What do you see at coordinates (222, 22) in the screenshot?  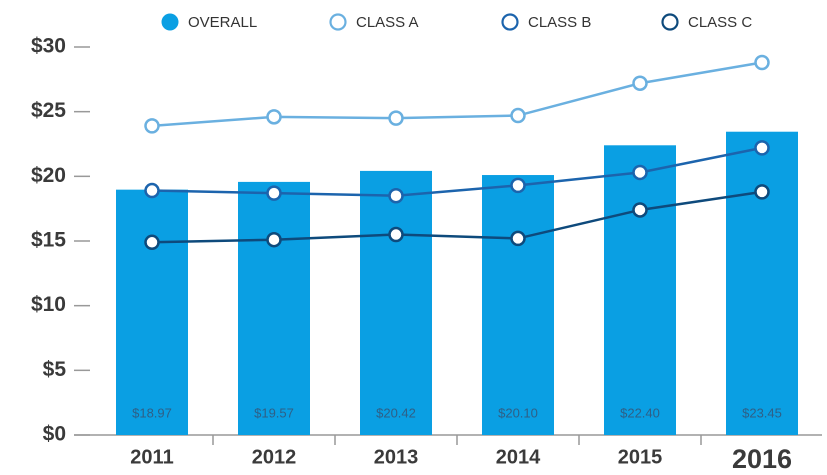 I see `legend-label: OVERALL` at bounding box center [222, 22].